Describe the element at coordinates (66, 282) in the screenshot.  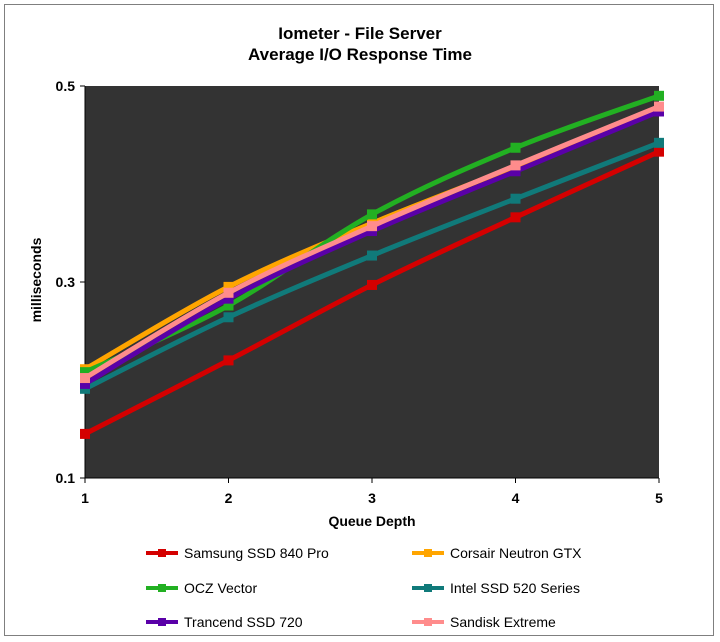
I see `y-tick-label: 0.3` at that location.